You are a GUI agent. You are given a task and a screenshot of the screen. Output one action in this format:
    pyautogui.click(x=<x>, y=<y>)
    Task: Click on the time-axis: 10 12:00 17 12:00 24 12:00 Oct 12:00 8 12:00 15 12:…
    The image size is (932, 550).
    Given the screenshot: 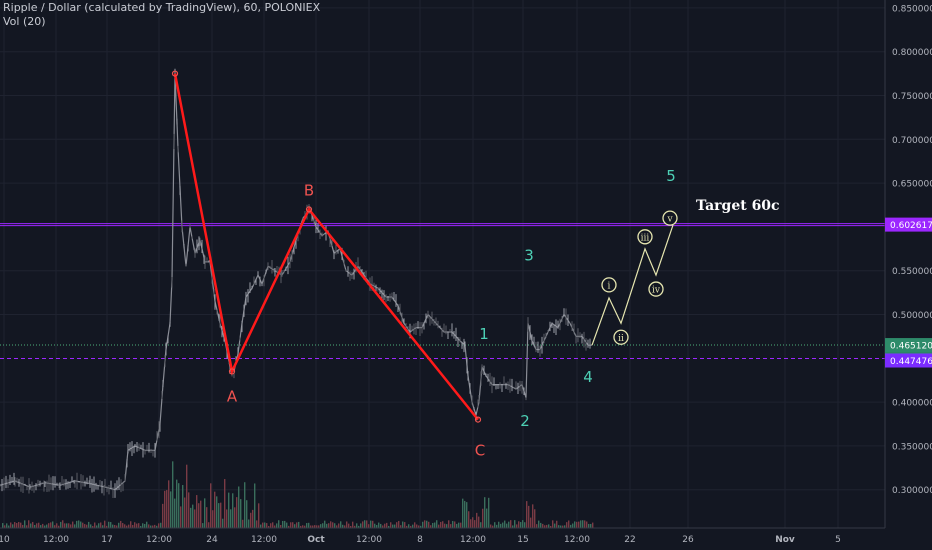 What is the action you would take?
    pyautogui.click(x=442, y=536)
    